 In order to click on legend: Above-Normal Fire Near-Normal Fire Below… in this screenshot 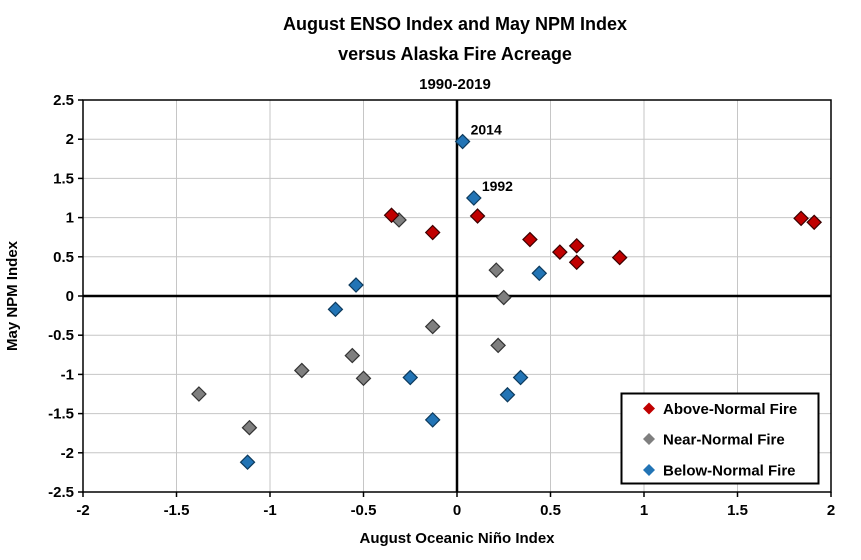, I will do `click(720, 438)`.